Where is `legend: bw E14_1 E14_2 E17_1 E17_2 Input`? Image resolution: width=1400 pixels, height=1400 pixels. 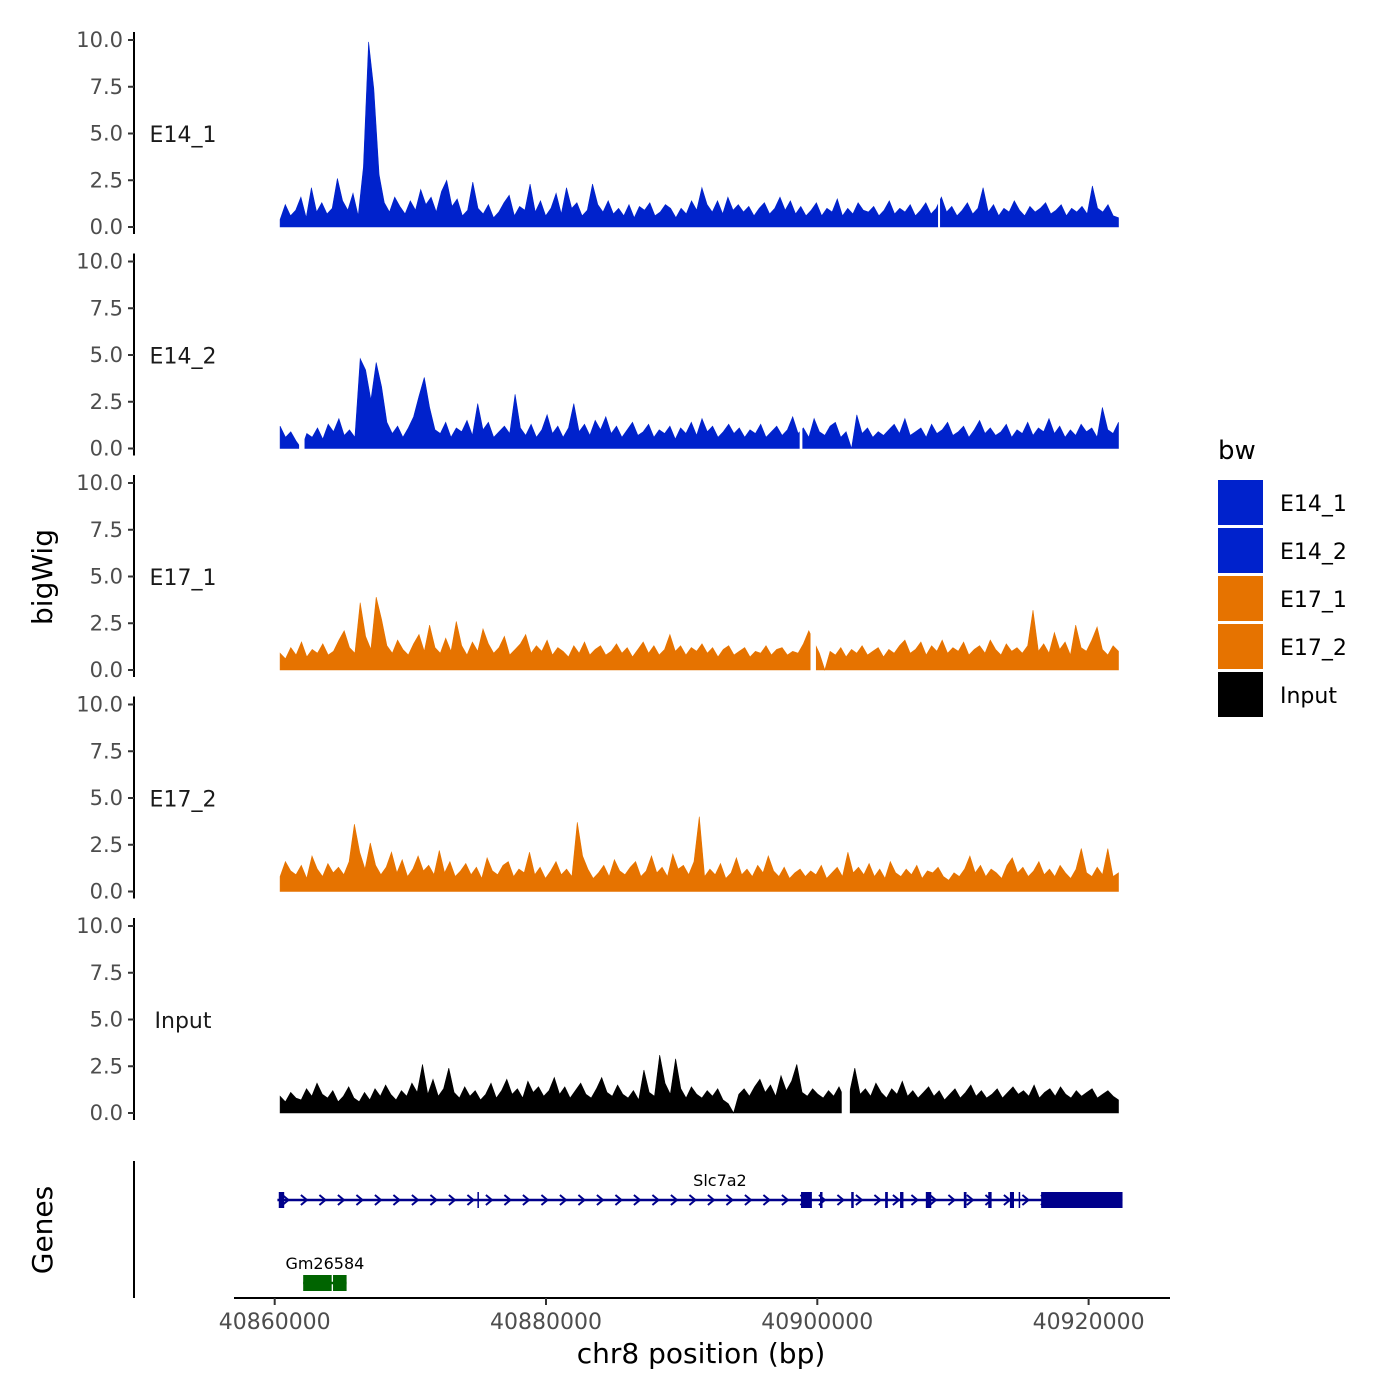 legend: bw E14_1 E14_2 E17_1 E17_2 Input is located at coordinates (1282, 576).